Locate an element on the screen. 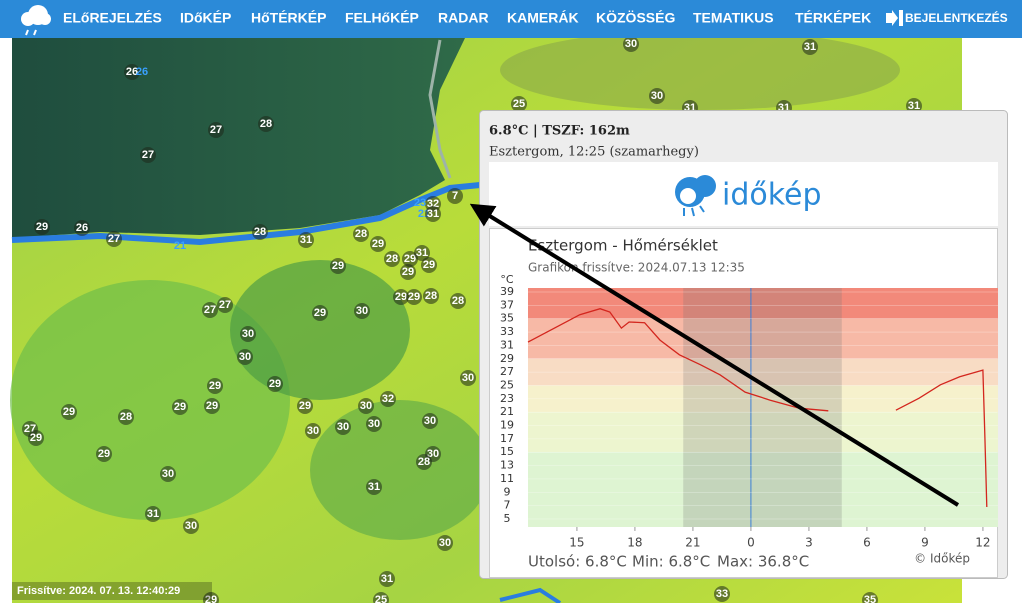 The width and height of the screenshot is (1022, 603). nav-item: KÖZÖSSÉG is located at coordinates (635, 18).